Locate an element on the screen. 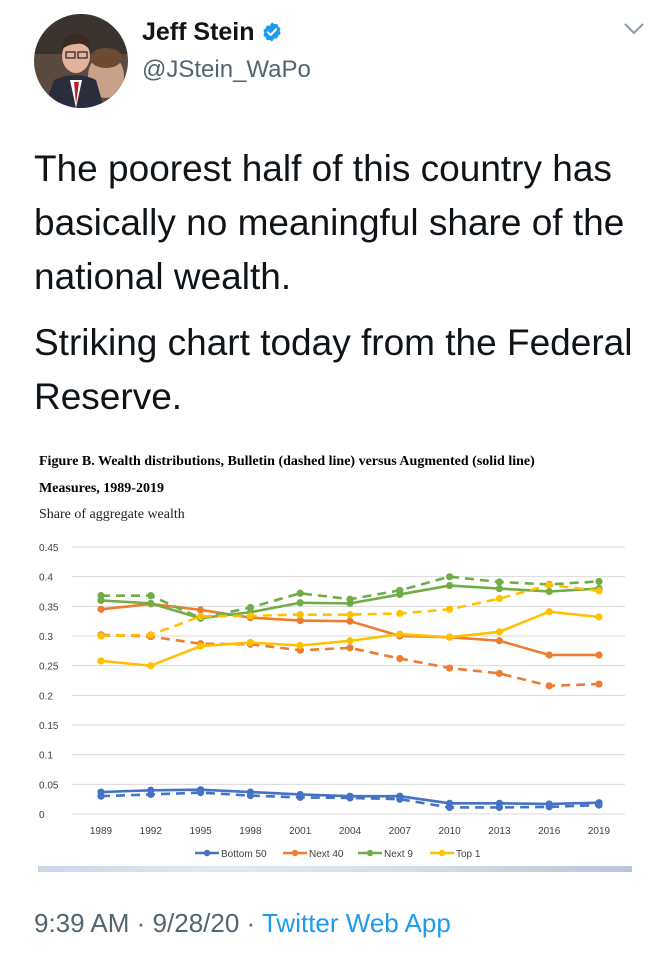 Image resolution: width=667 pixels, height=960 pixels. legend-label-bottom-50: Bottom 50 is located at coordinates (244, 854).